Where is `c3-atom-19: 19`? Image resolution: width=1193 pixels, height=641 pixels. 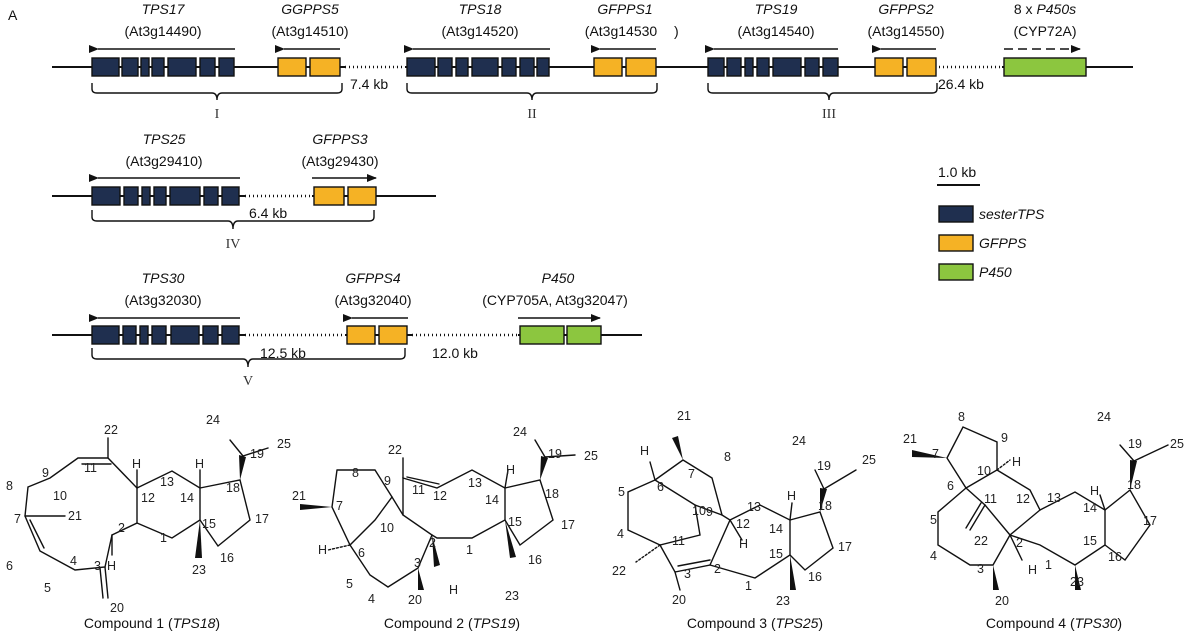 c3-atom-19: 19 is located at coordinates (824, 466).